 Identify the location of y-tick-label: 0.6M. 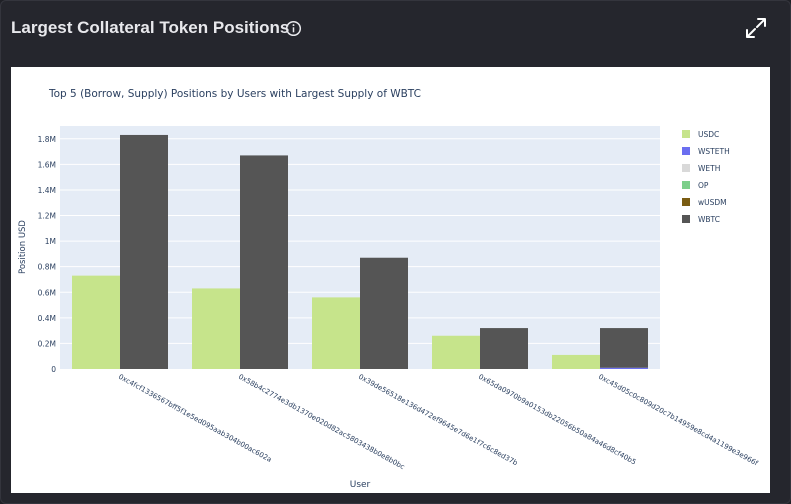
(47, 292).